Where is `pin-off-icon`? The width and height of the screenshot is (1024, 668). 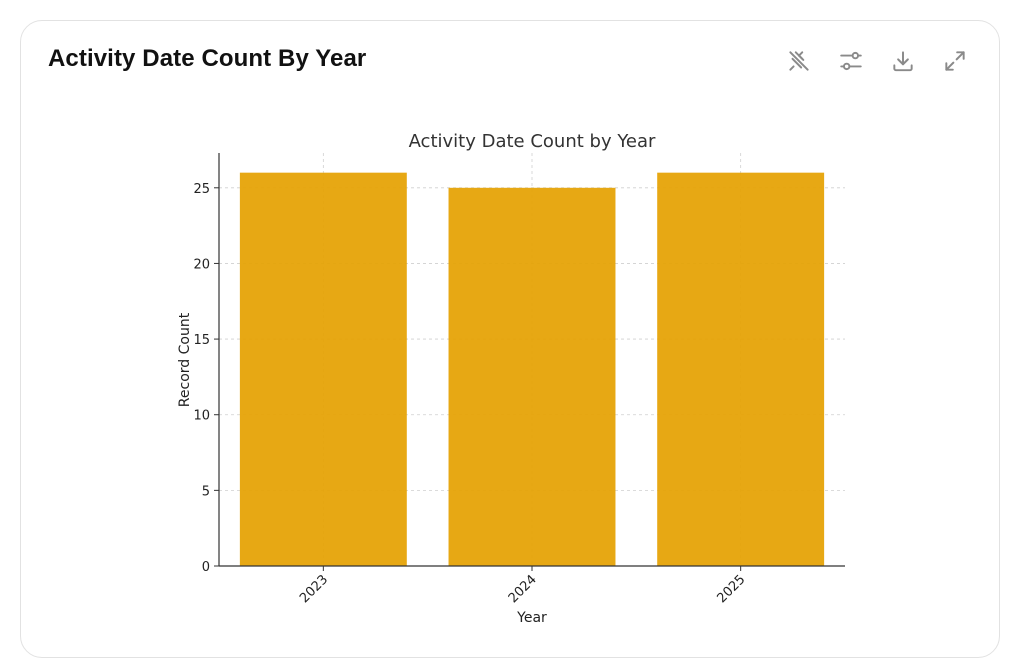
pin-off-icon is located at coordinates (799, 61).